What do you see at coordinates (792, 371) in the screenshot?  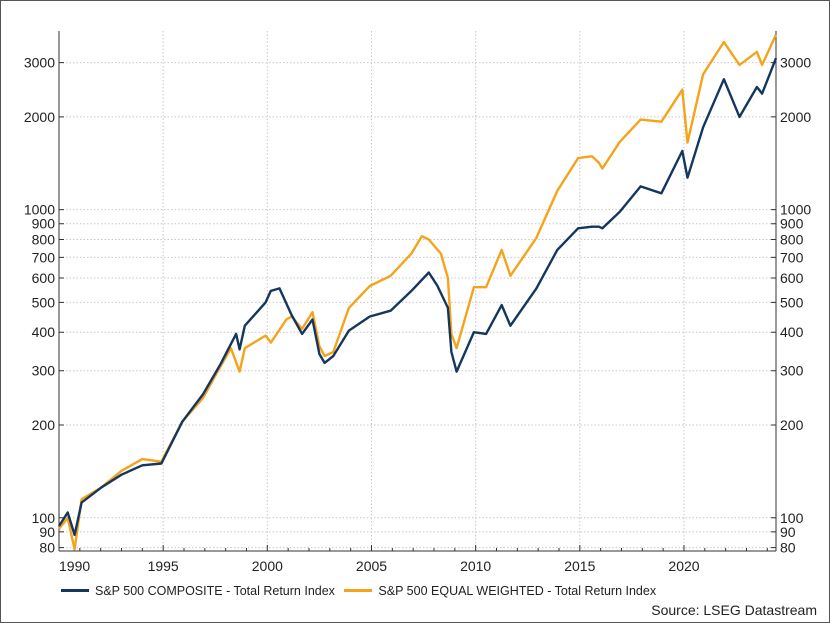 I see `y-tick-label-right: 300` at bounding box center [792, 371].